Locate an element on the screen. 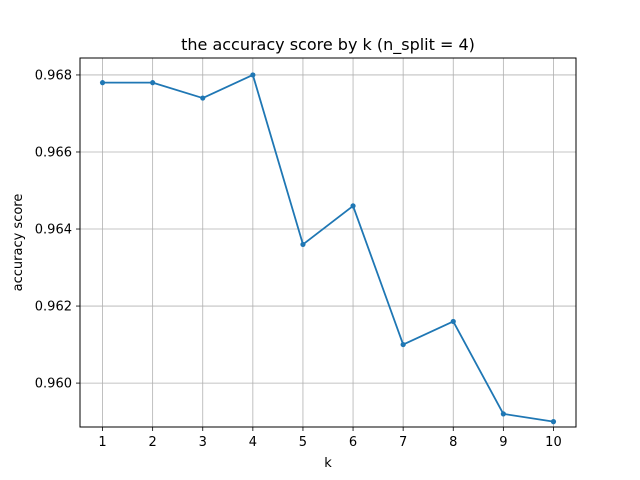 This screenshot has height=480, width=640. x-axis-label: k is located at coordinates (328, 463).